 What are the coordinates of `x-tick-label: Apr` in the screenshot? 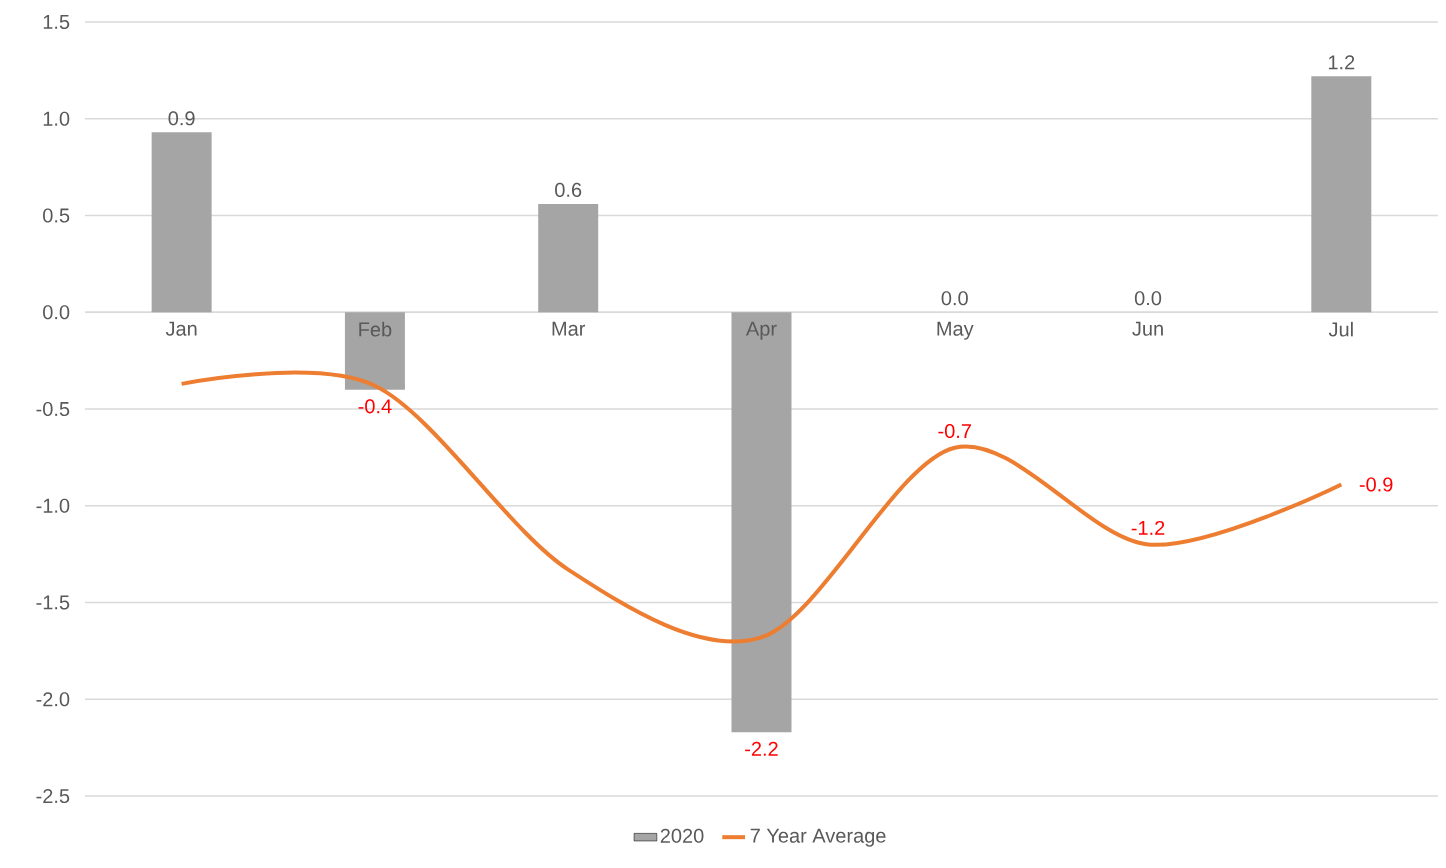 It's located at (761, 330).